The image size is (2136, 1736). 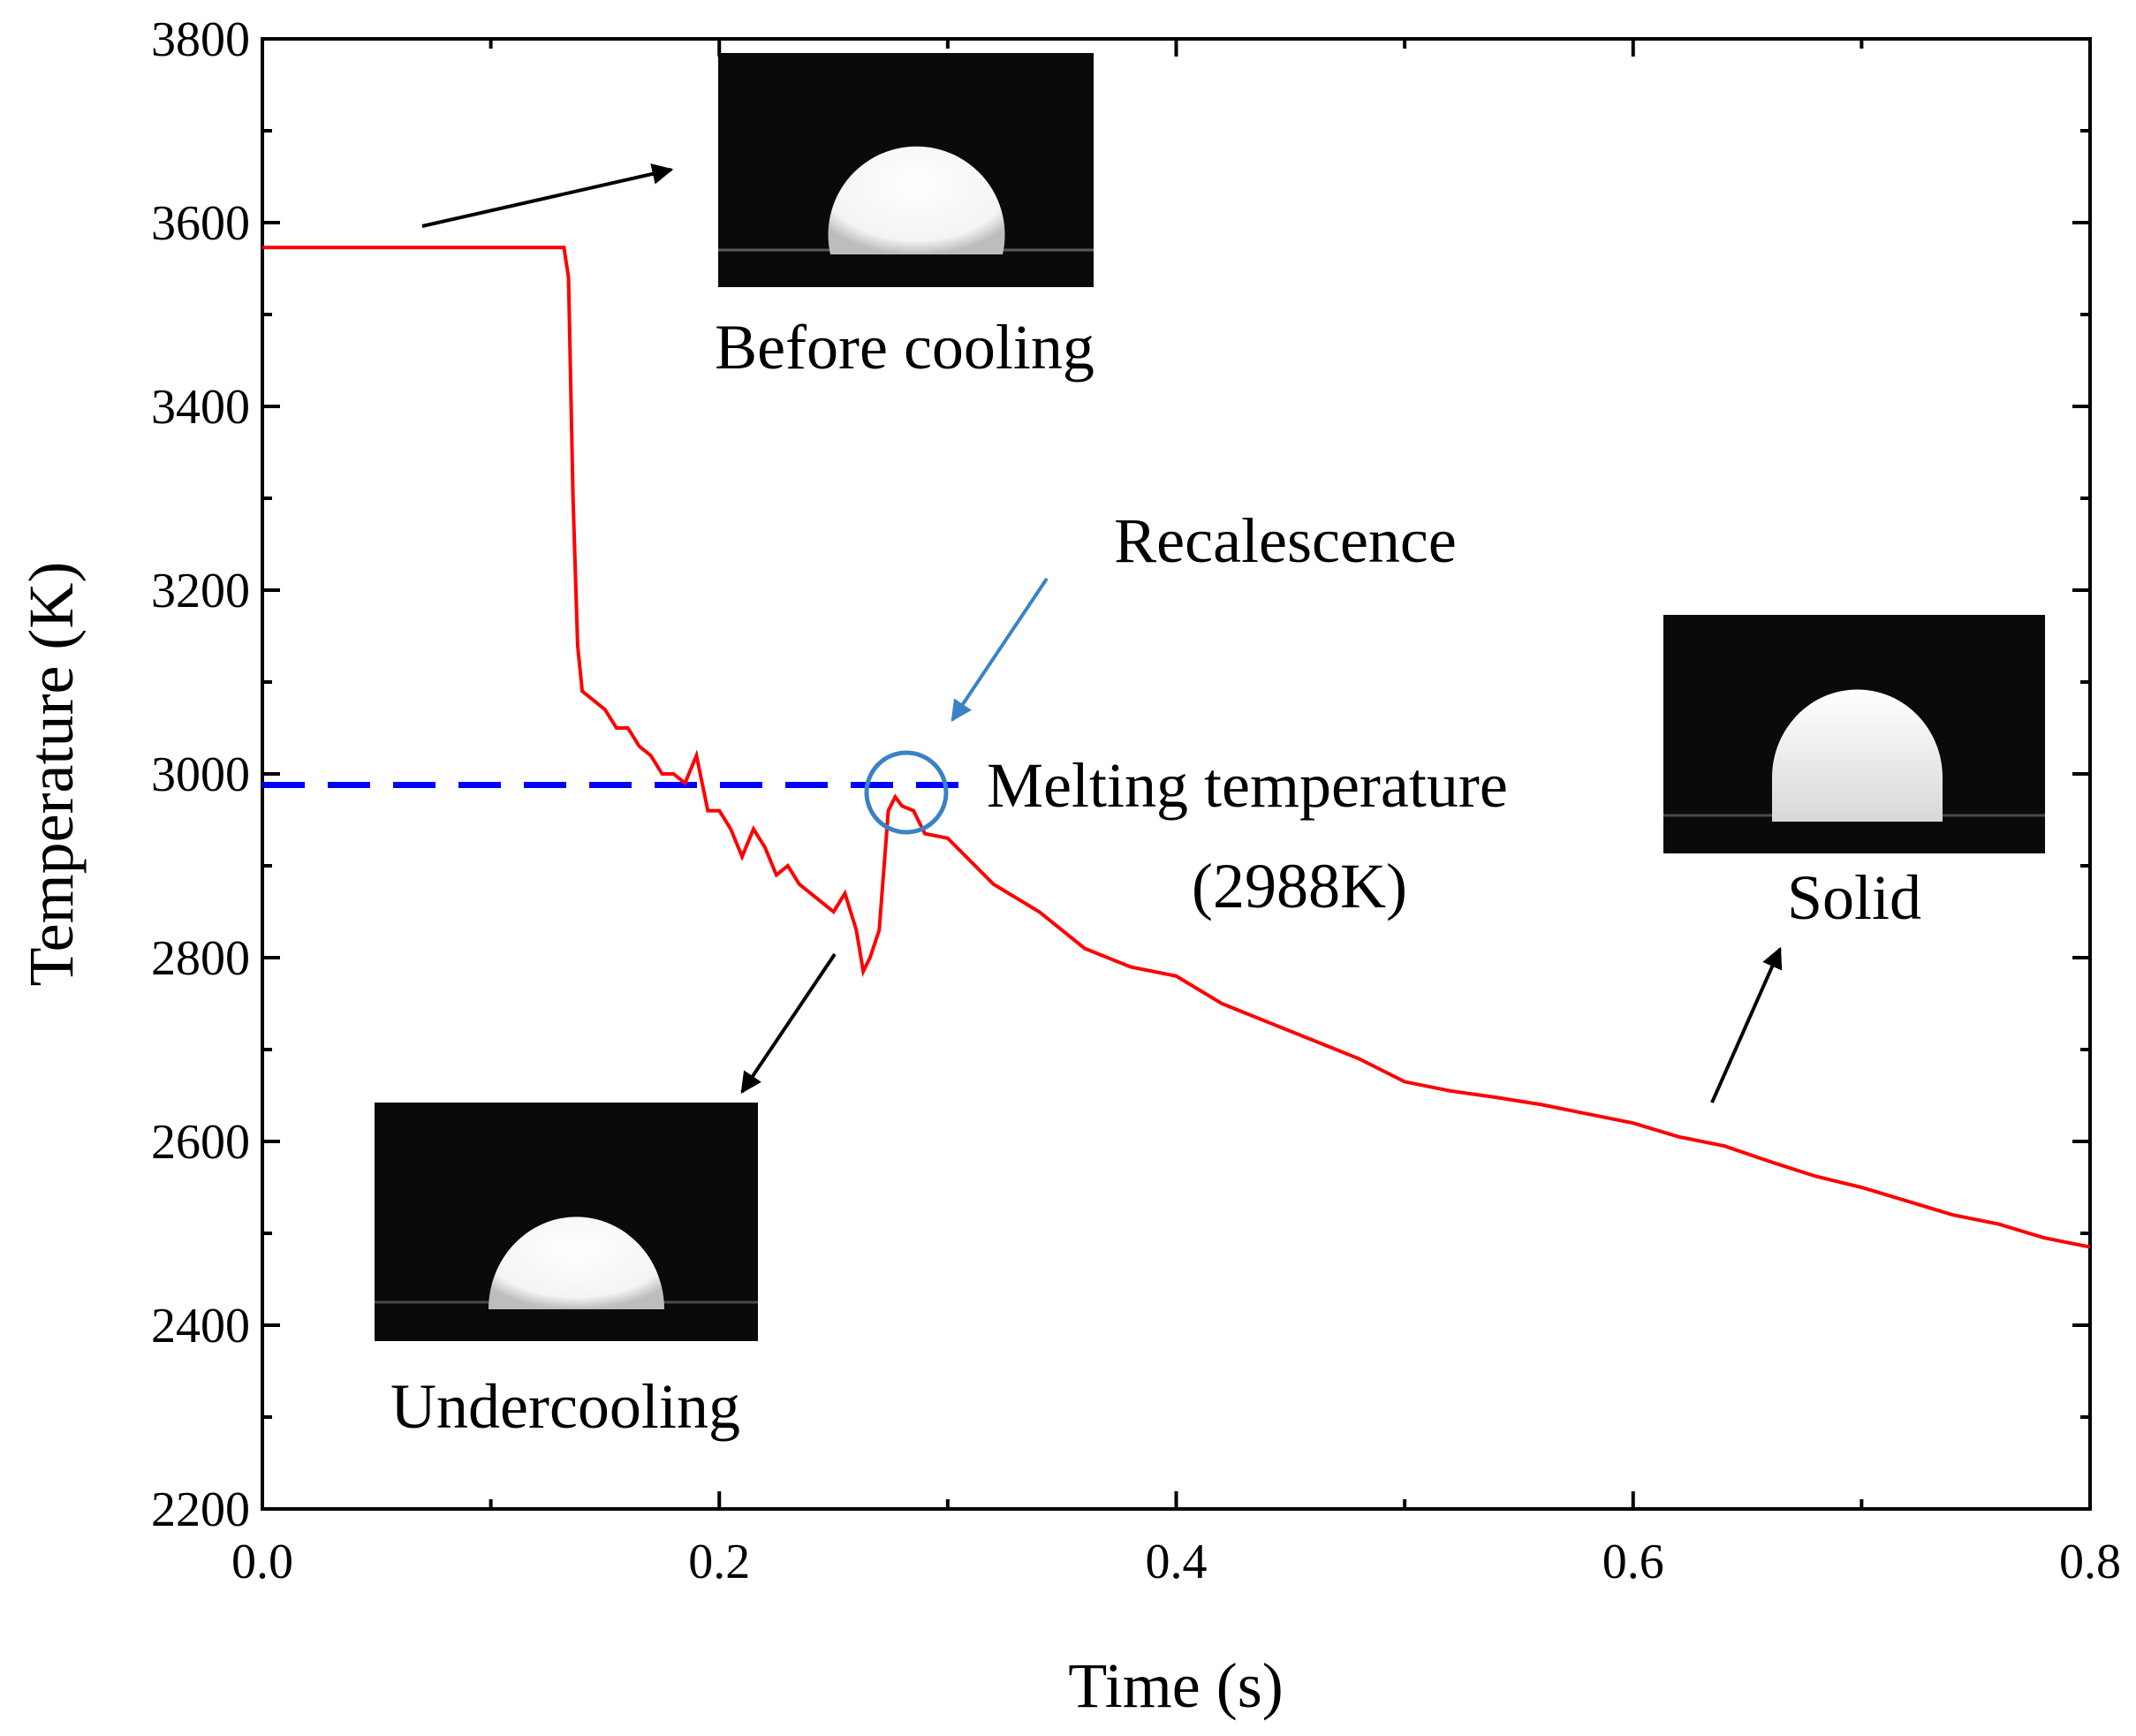 I want to click on label-undercooling: Undercooling, so click(x=565, y=1406).